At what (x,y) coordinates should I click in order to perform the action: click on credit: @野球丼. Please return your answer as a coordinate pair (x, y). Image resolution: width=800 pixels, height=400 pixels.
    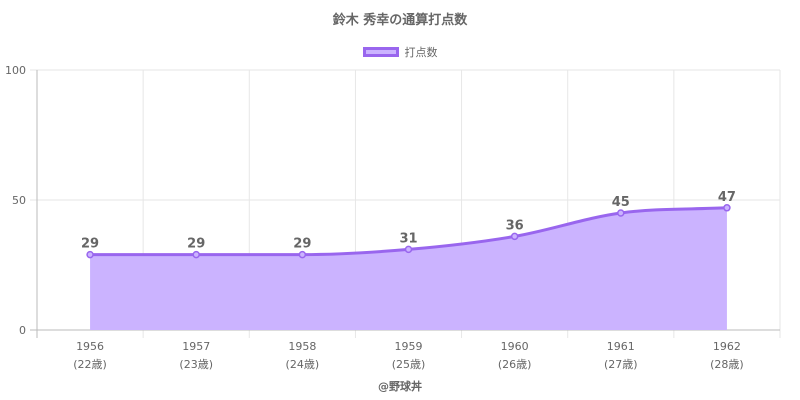
    Looking at the image, I should click on (400, 386).